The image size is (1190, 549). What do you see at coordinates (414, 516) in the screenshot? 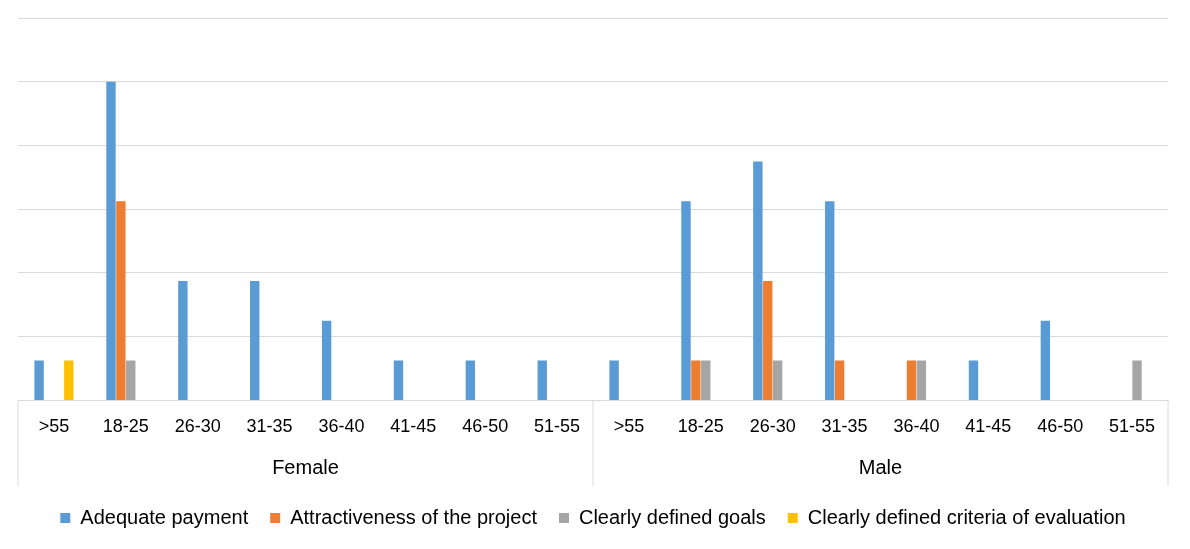
I see `legend-label: Attractiveness of the project` at bounding box center [414, 516].